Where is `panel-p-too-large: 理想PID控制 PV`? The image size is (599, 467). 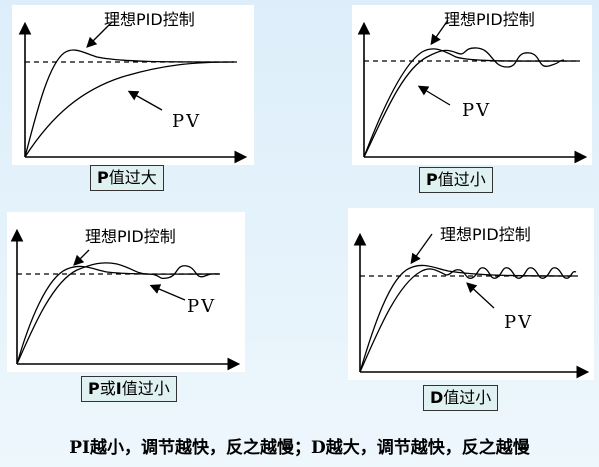 panel-p-too-large: 理想PID控制 PV is located at coordinates (133, 85).